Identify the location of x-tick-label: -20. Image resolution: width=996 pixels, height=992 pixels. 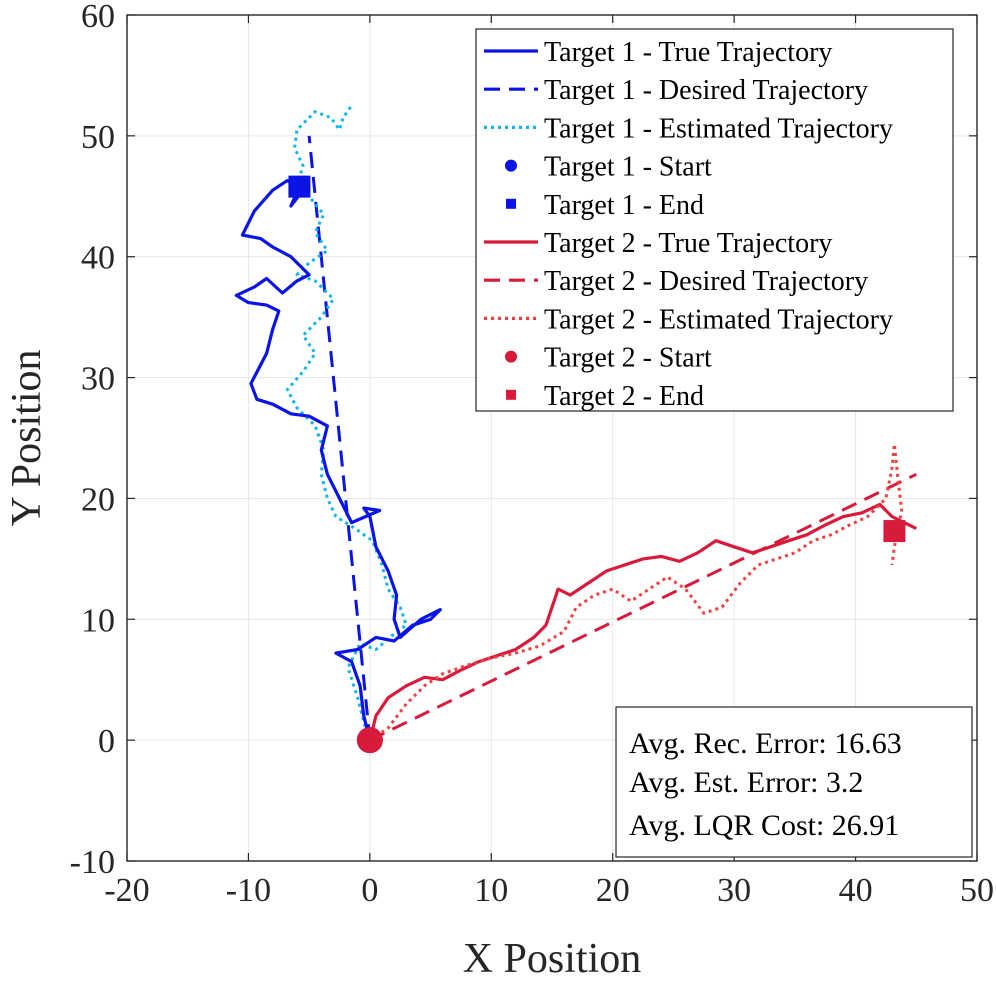
(126, 890).